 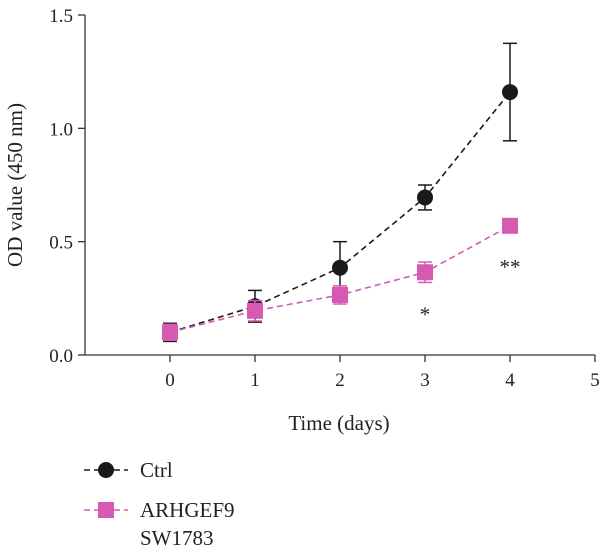 What do you see at coordinates (61, 16) in the screenshot?
I see `y-tick-label: 1.5` at bounding box center [61, 16].